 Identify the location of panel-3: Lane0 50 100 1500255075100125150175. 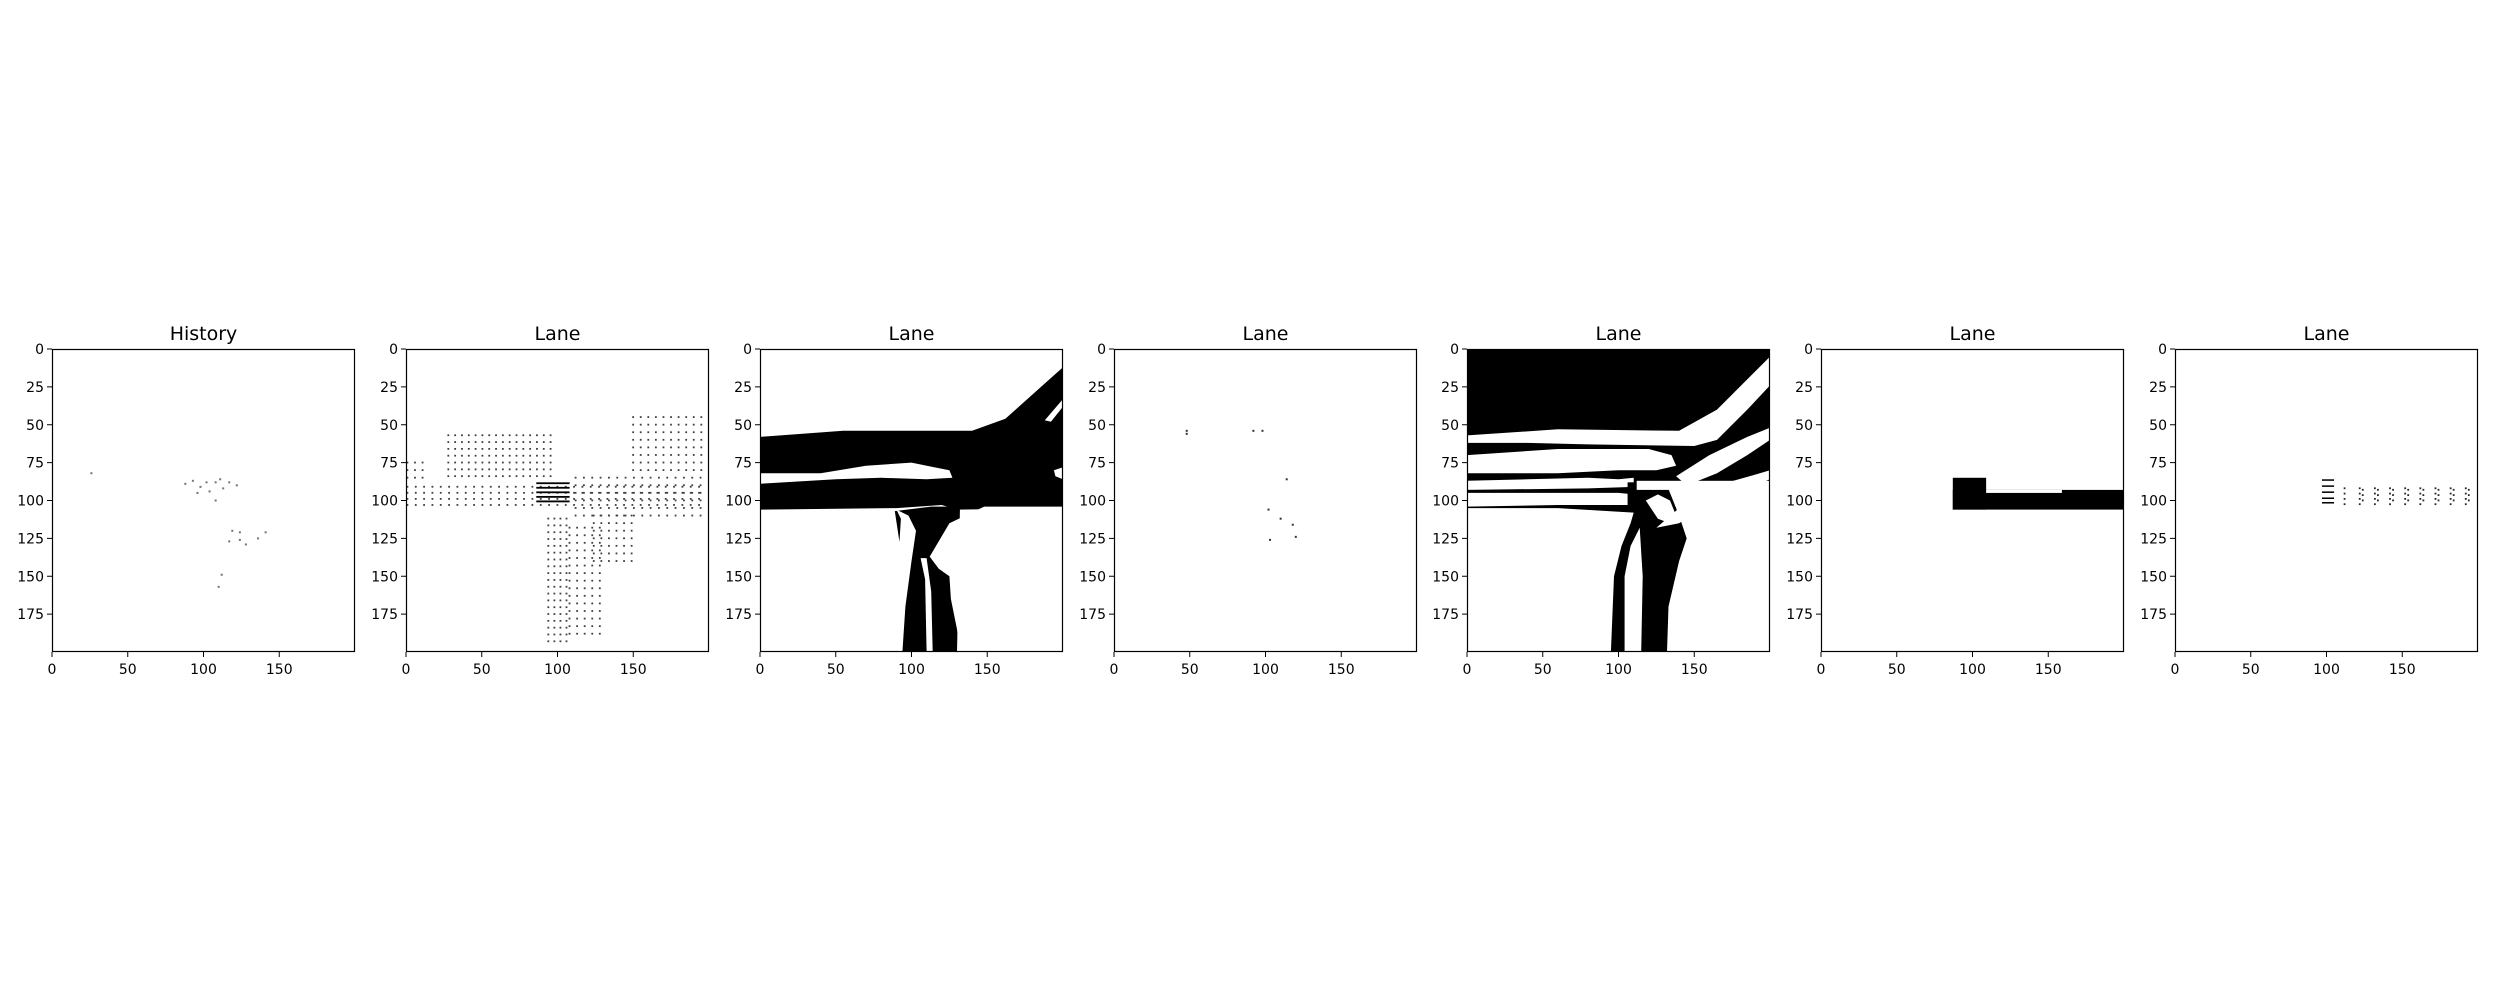
(894, 500).